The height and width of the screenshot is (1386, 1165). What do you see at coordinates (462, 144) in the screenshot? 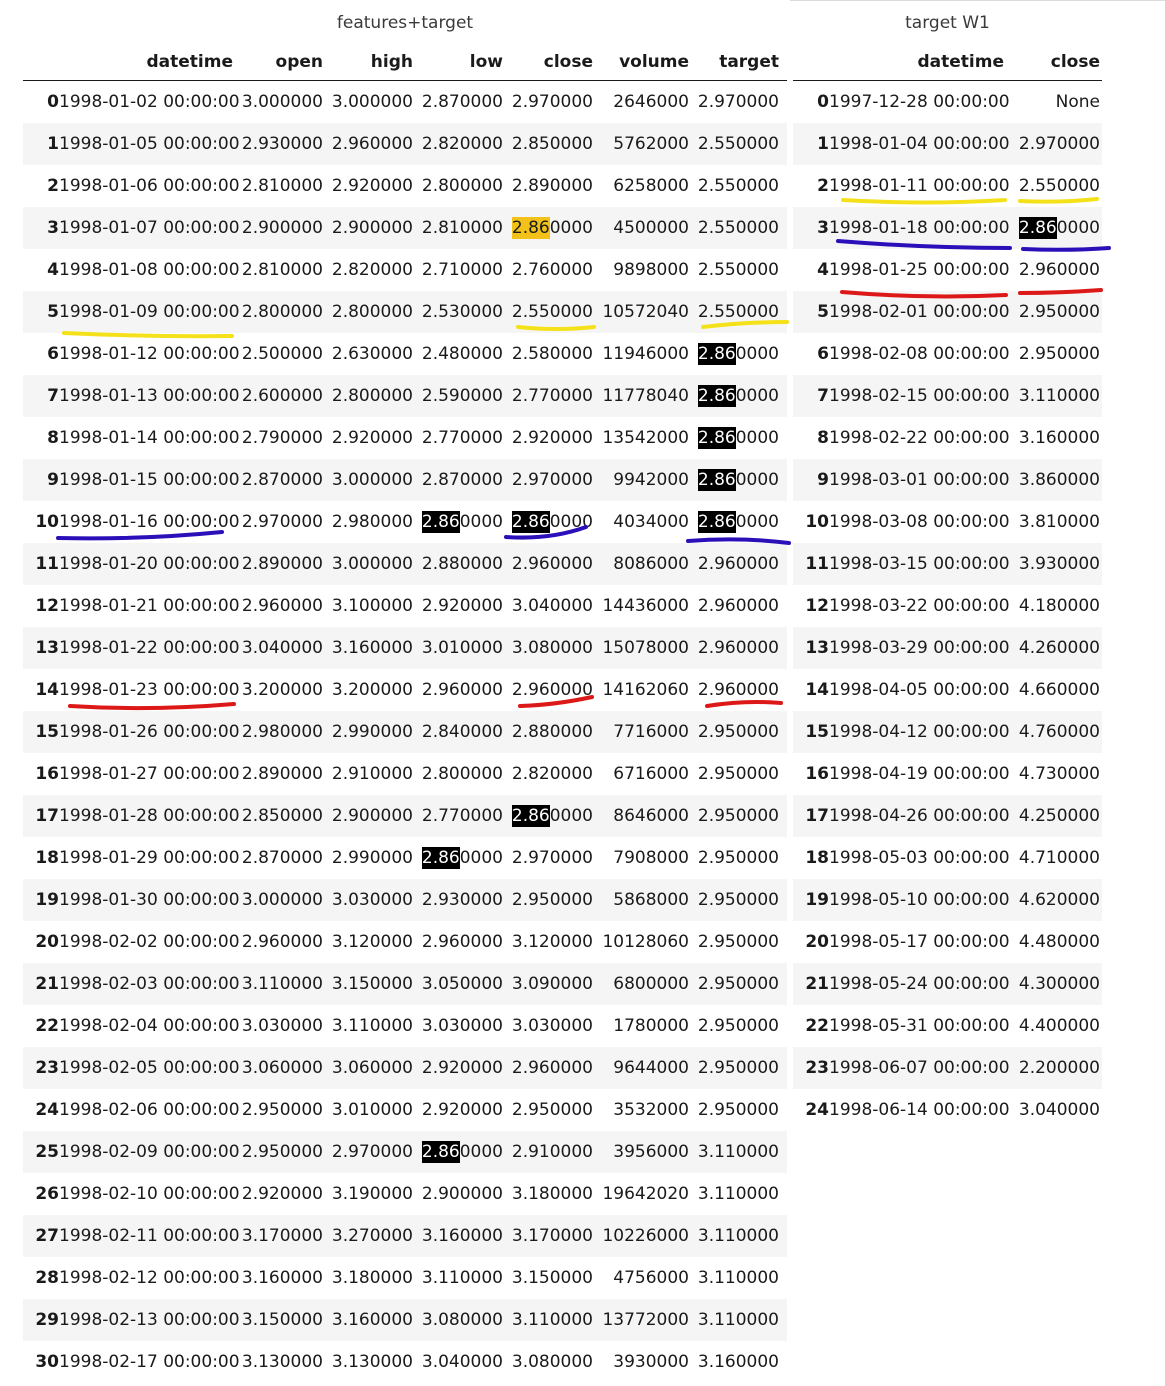
I see `cell-low: 2.820000` at bounding box center [462, 144].